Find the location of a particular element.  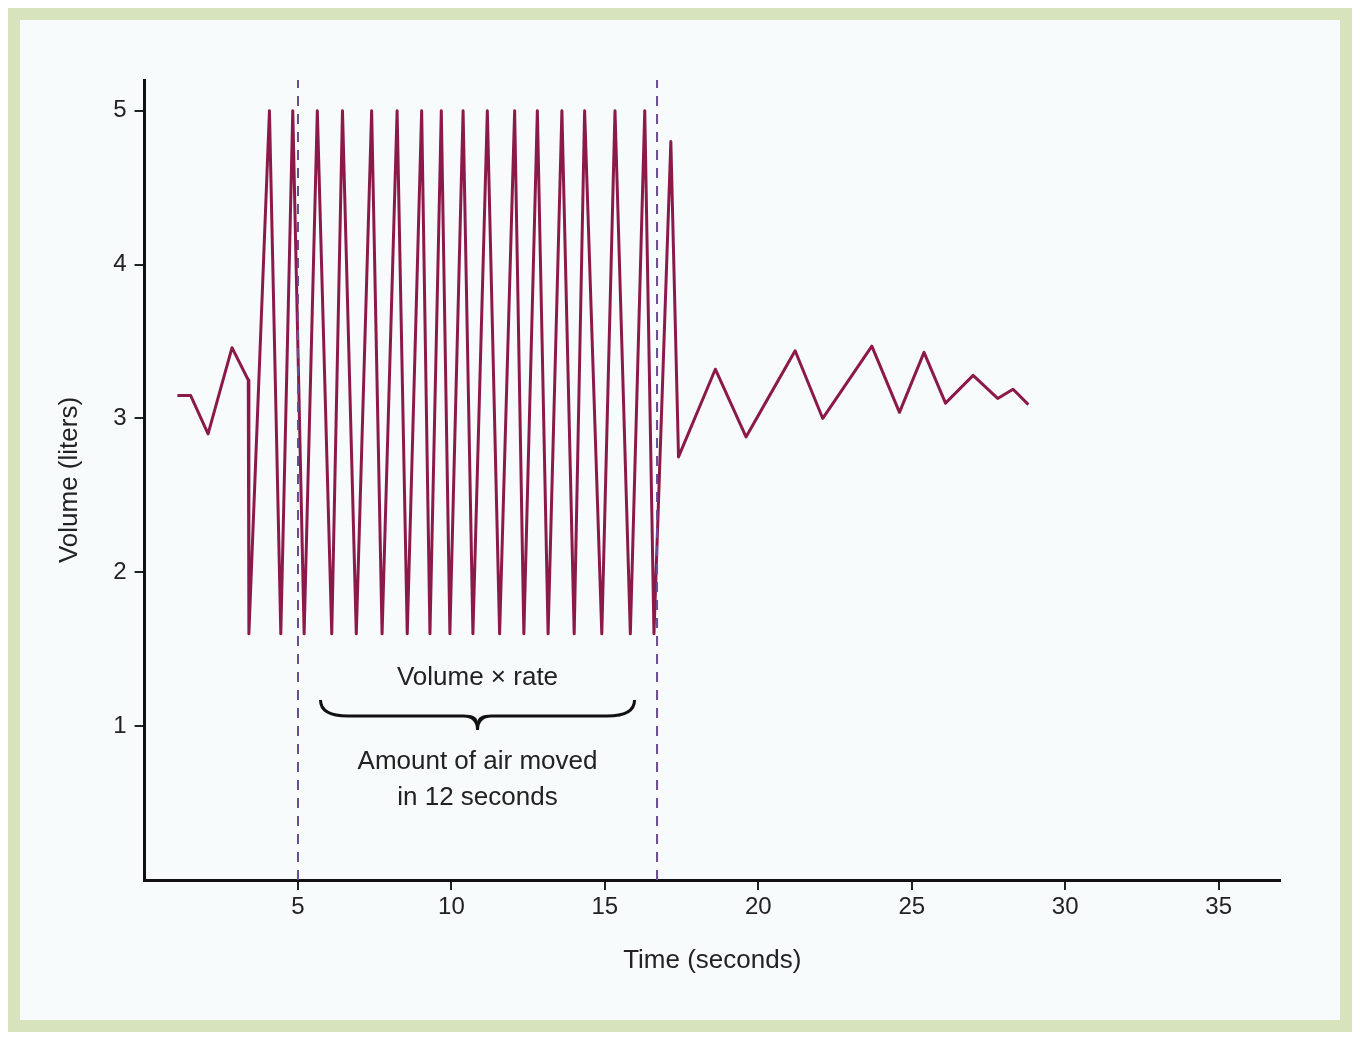

y-axis-title: Volume (liters) is located at coordinates (67, 480).